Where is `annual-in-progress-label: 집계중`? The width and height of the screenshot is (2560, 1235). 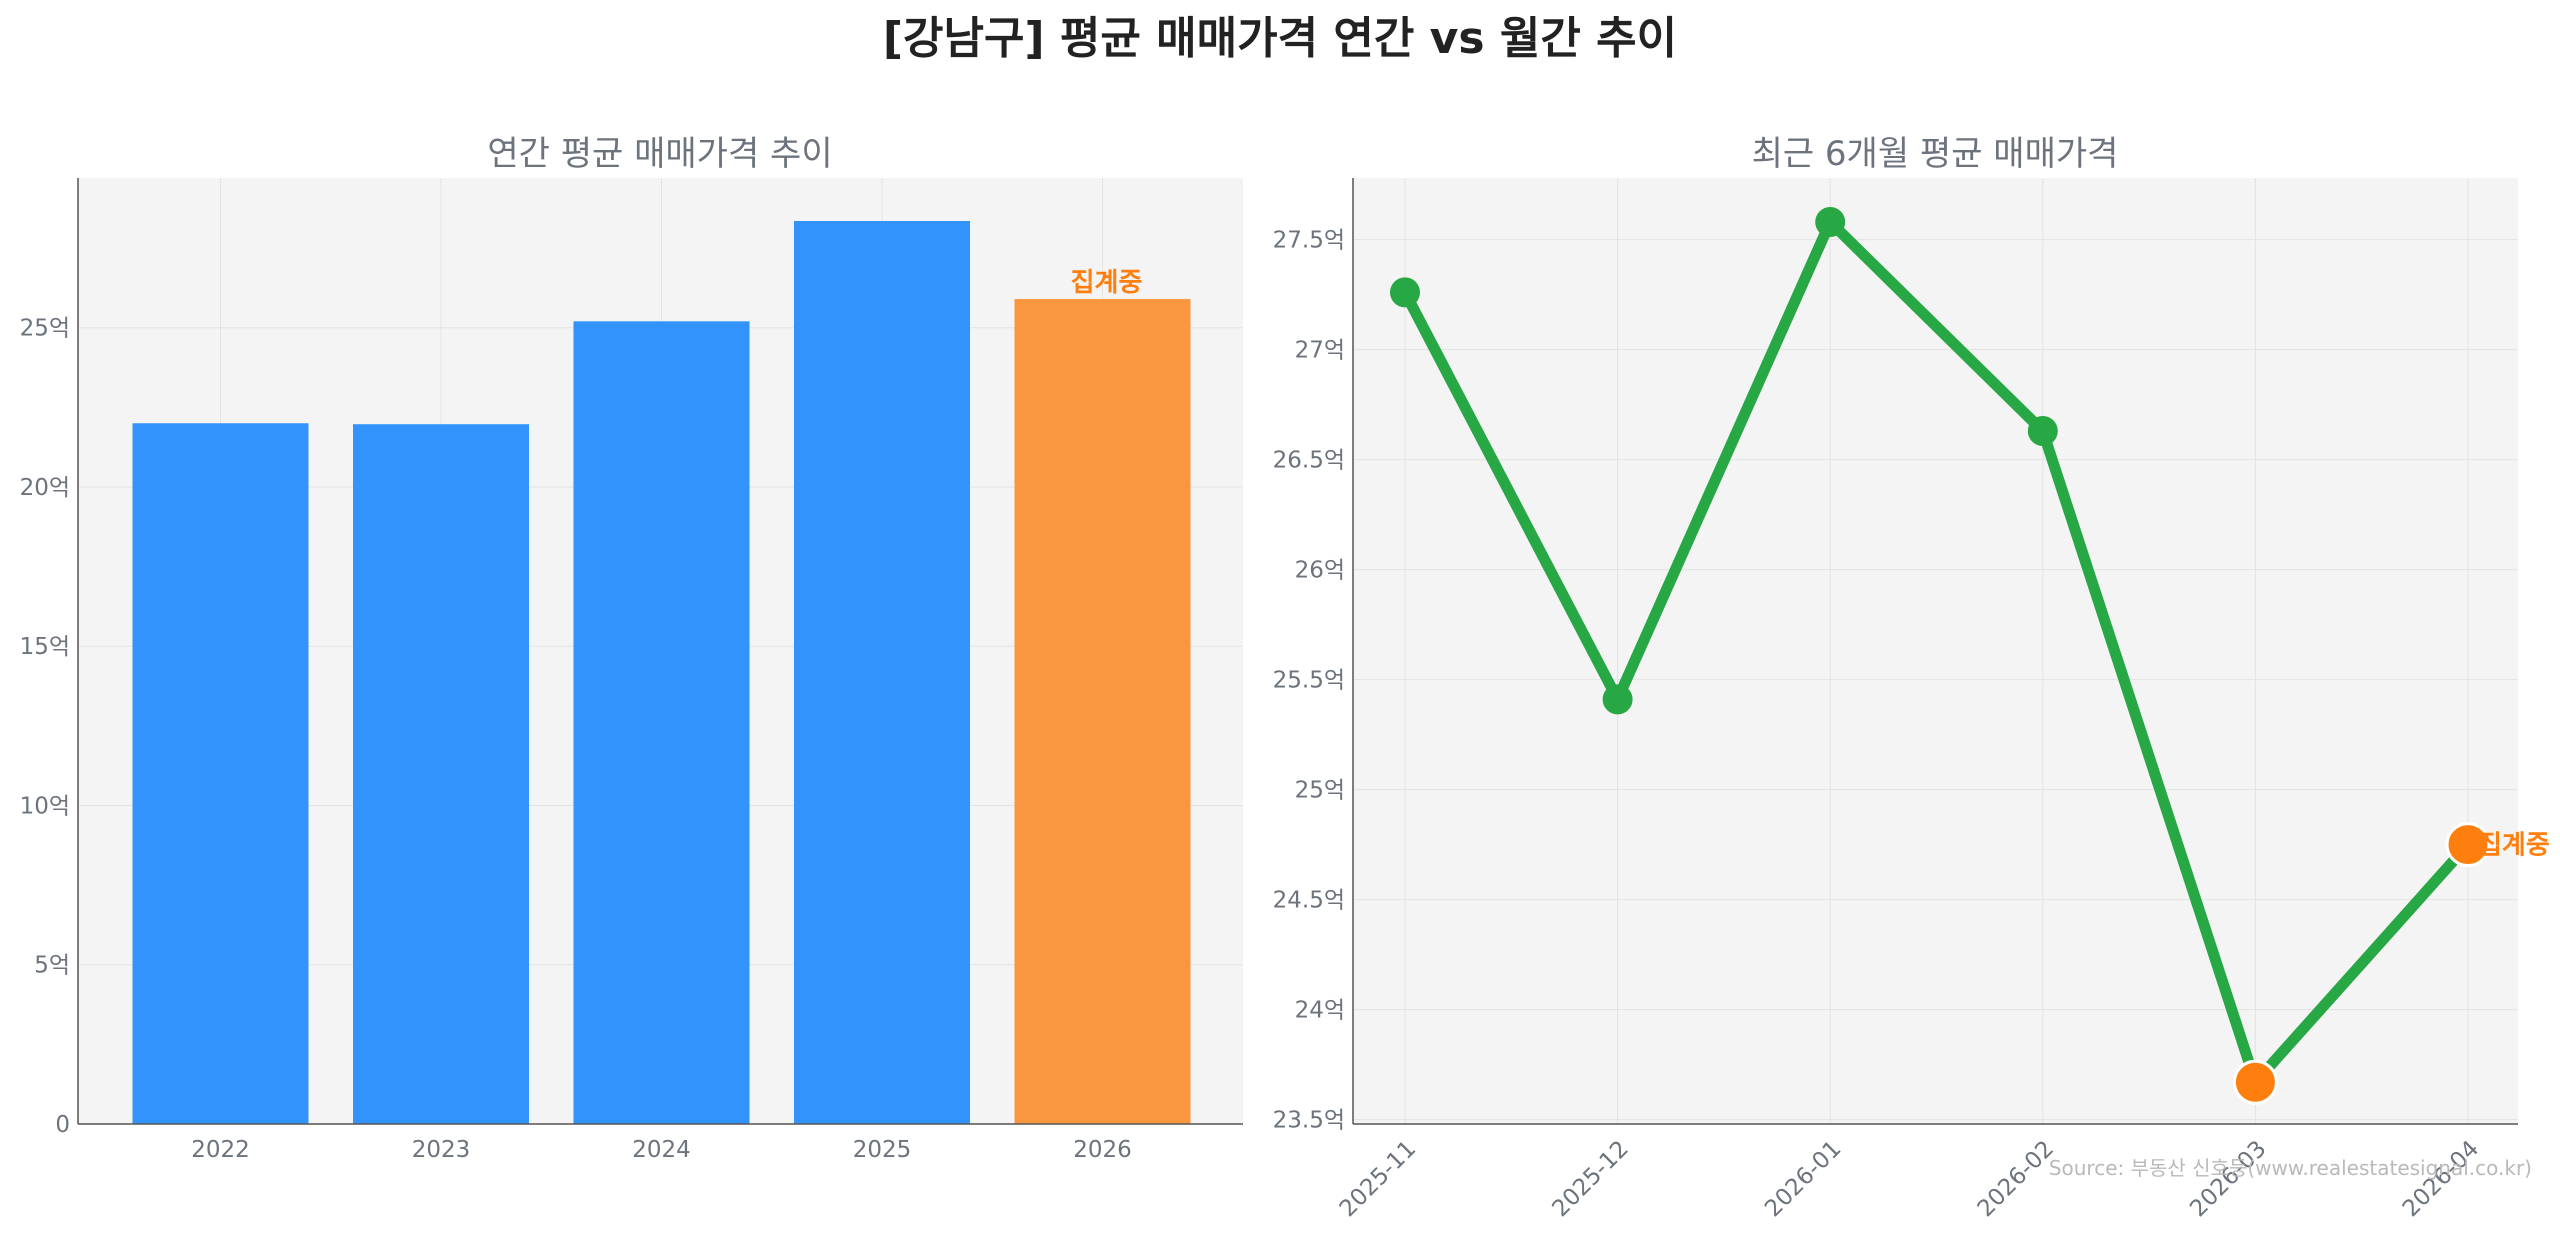
annual-in-progress-label: 집계중 is located at coordinates (1107, 283).